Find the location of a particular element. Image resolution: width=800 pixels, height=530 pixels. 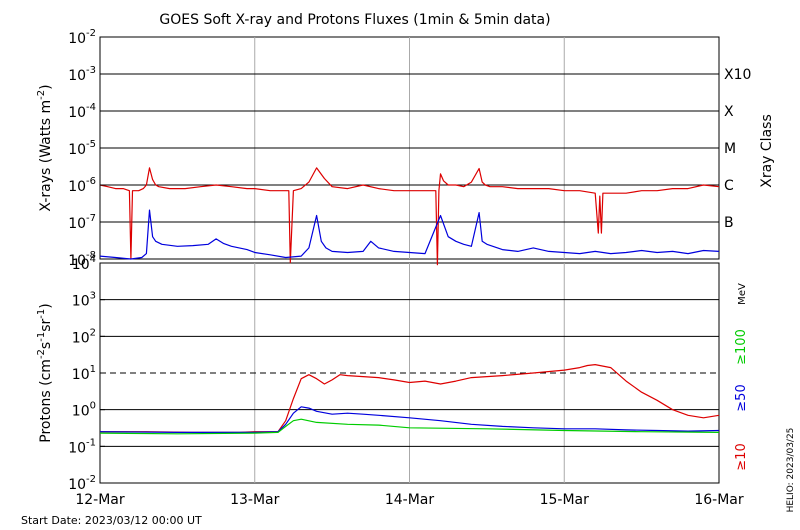

proton-y-tick-label: 10⁻¹ is located at coordinates (82, 446).